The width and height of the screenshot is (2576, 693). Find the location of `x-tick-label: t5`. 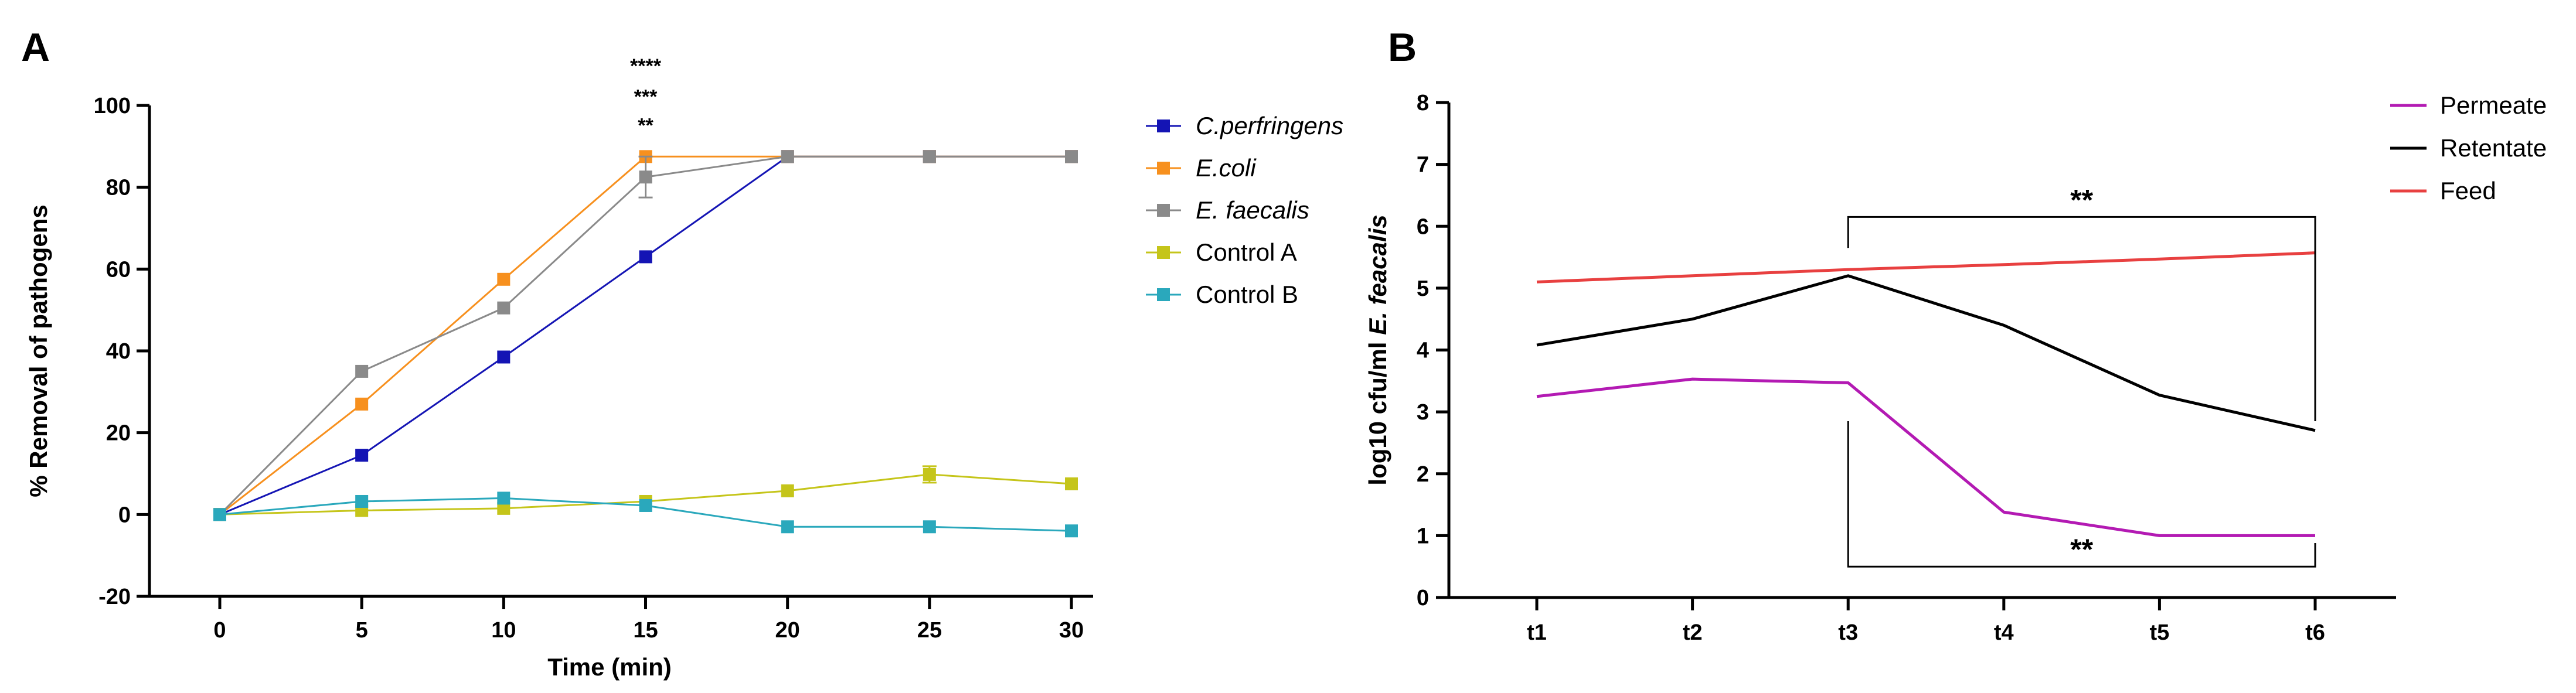

x-tick-label: t5 is located at coordinates (2160, 632).